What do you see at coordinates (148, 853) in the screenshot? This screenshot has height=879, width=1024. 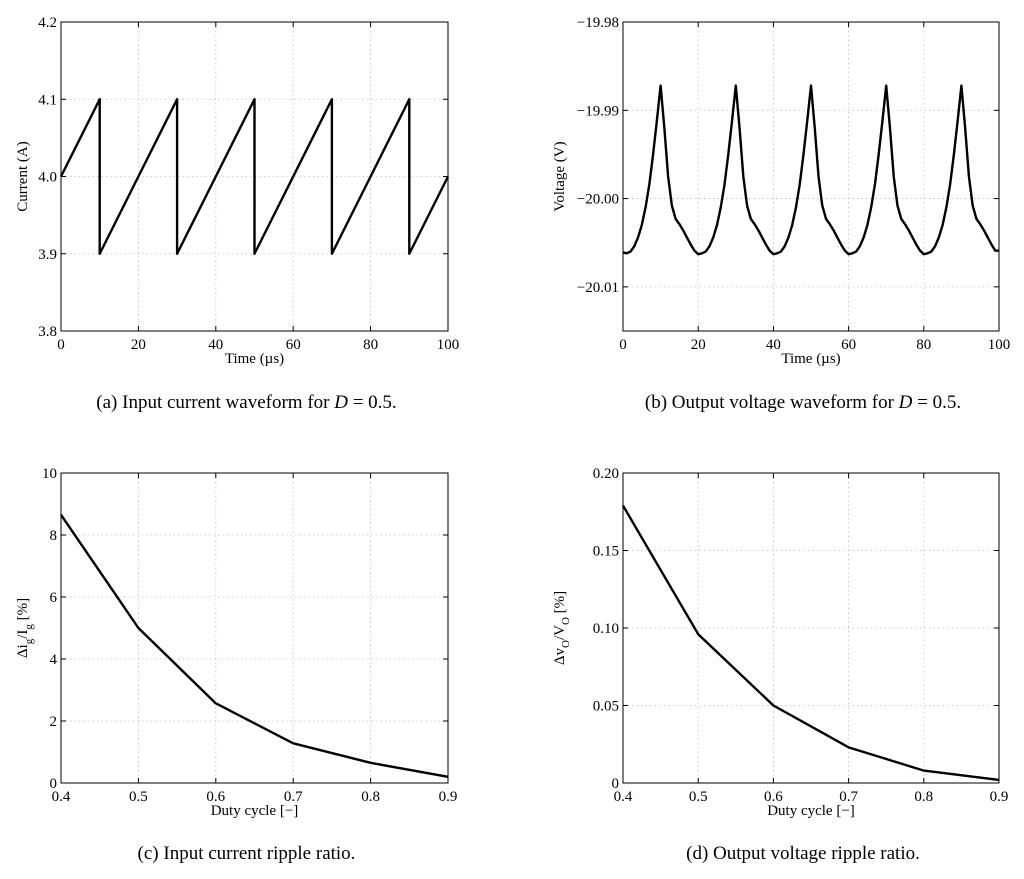 I see `caption-label: (c)` at bounding box center [148, 853].